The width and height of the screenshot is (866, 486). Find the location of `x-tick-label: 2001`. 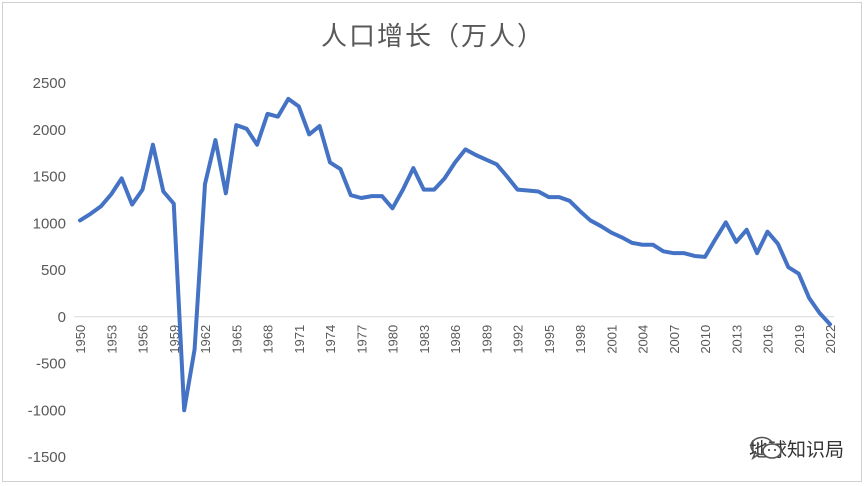

x-tick-label: 2001 is located at coordinates (611, 339).